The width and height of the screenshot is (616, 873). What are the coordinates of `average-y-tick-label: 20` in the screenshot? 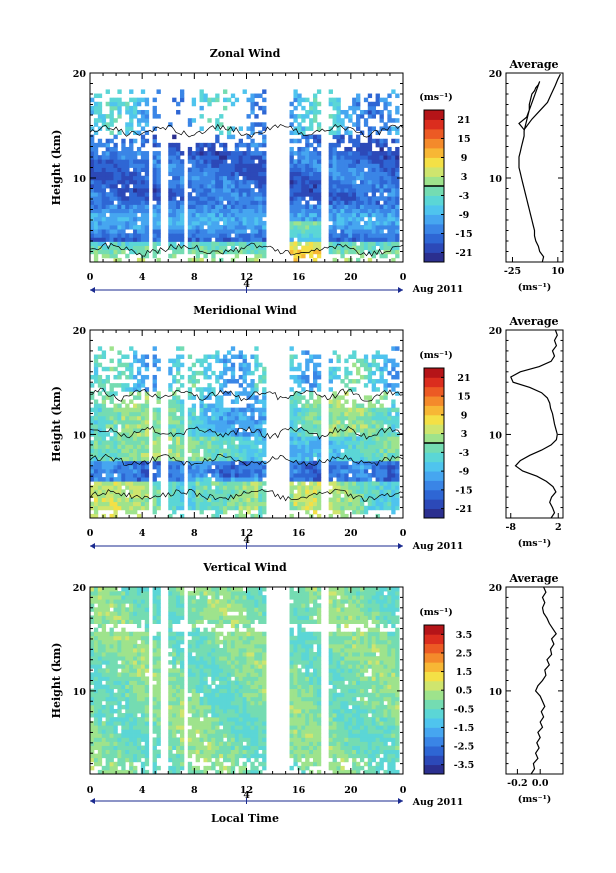 It's located at (496, 331).